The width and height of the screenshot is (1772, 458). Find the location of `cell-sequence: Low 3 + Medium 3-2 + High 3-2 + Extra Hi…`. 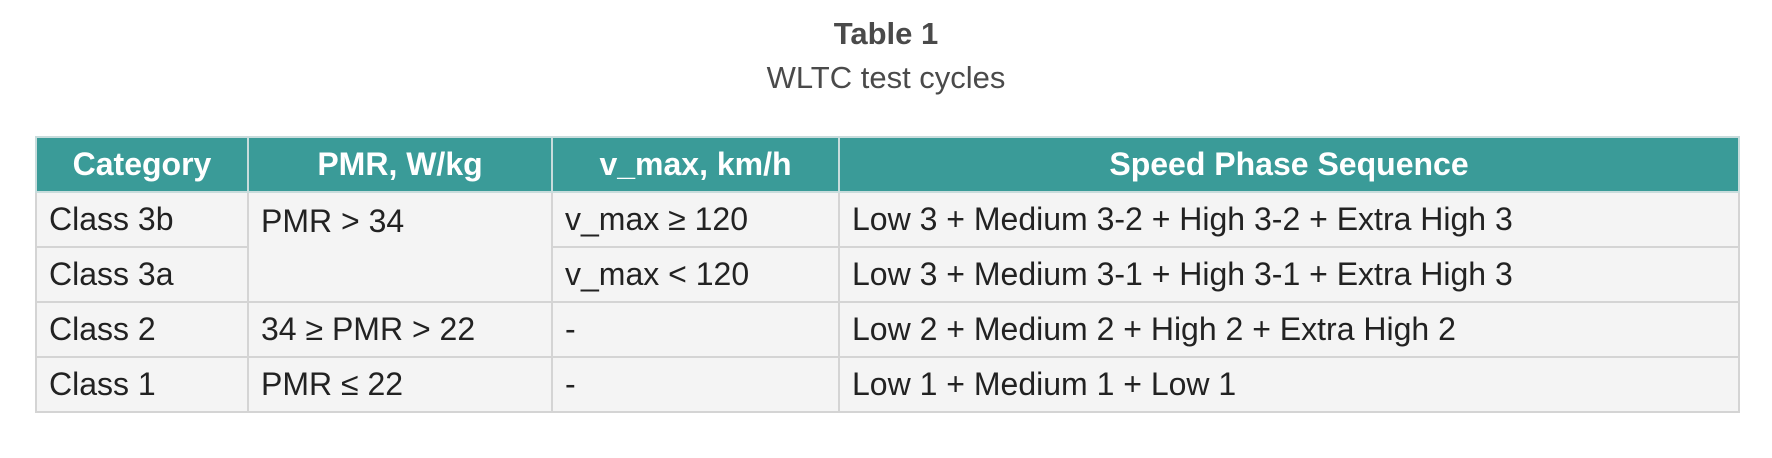

cell-sequence: Low 3 + Medium 3-2 + High 3-2 + Extra Hi… is located at coordinates (1289, 219).